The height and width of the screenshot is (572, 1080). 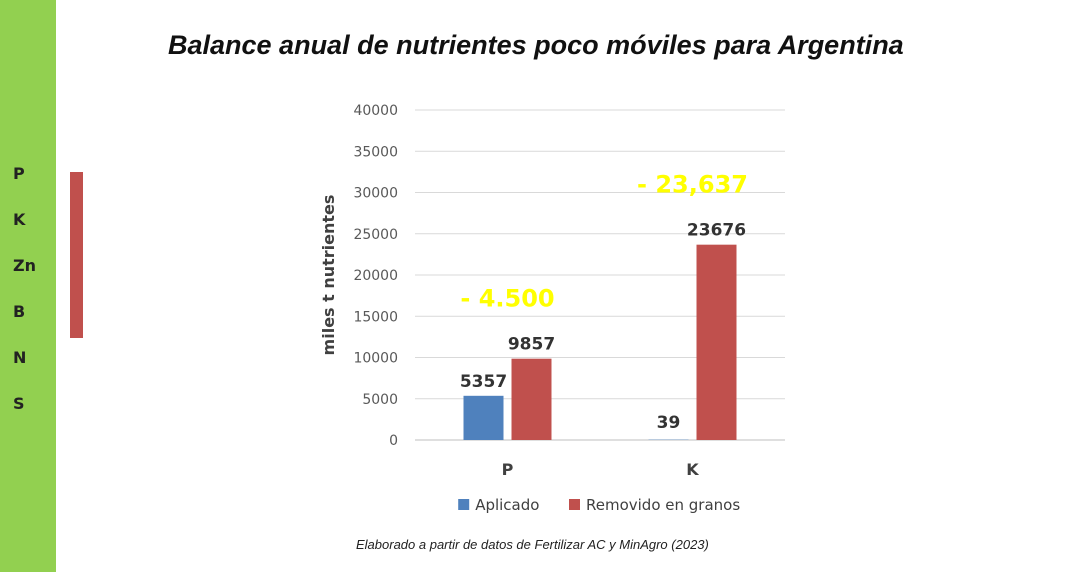 What do you see at coordinates (375, 359) in the screenshot?
I see `y-tick-label: 10000` at bounding box center [375, 359].